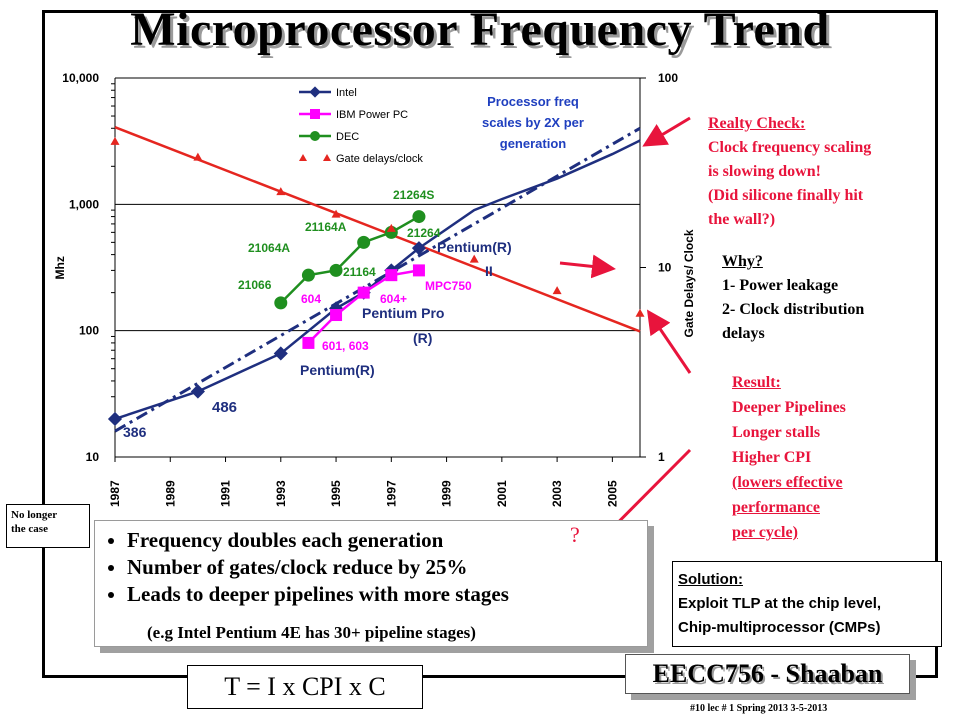 This screenshot has height=720, width=960. I want to click on point-label: 486, so click(224, 407).